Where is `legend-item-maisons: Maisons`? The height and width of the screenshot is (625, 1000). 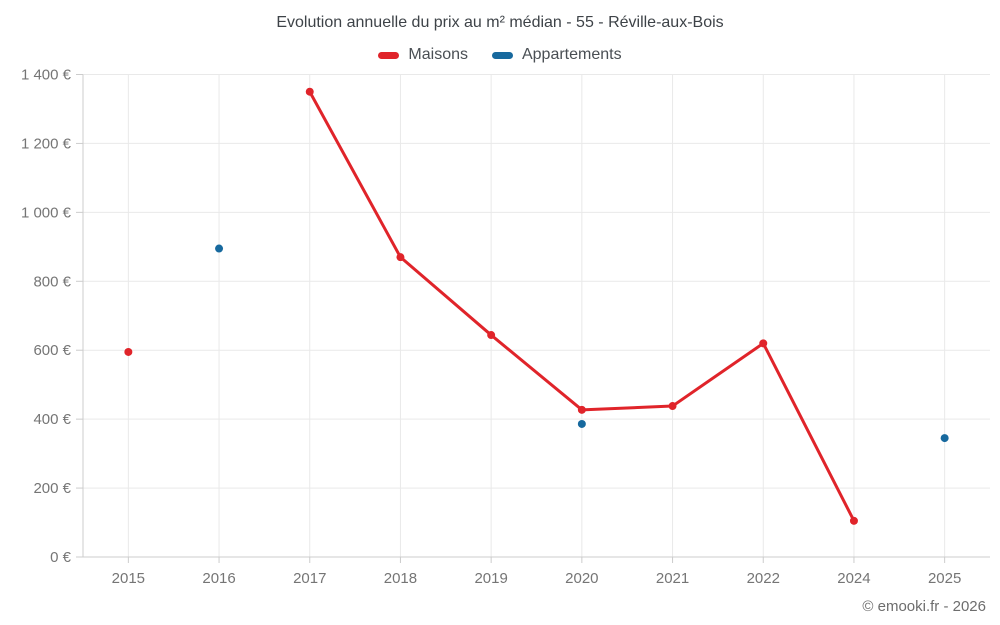
legend-item-maisons: Maisons is located at coordinates (423, 55).